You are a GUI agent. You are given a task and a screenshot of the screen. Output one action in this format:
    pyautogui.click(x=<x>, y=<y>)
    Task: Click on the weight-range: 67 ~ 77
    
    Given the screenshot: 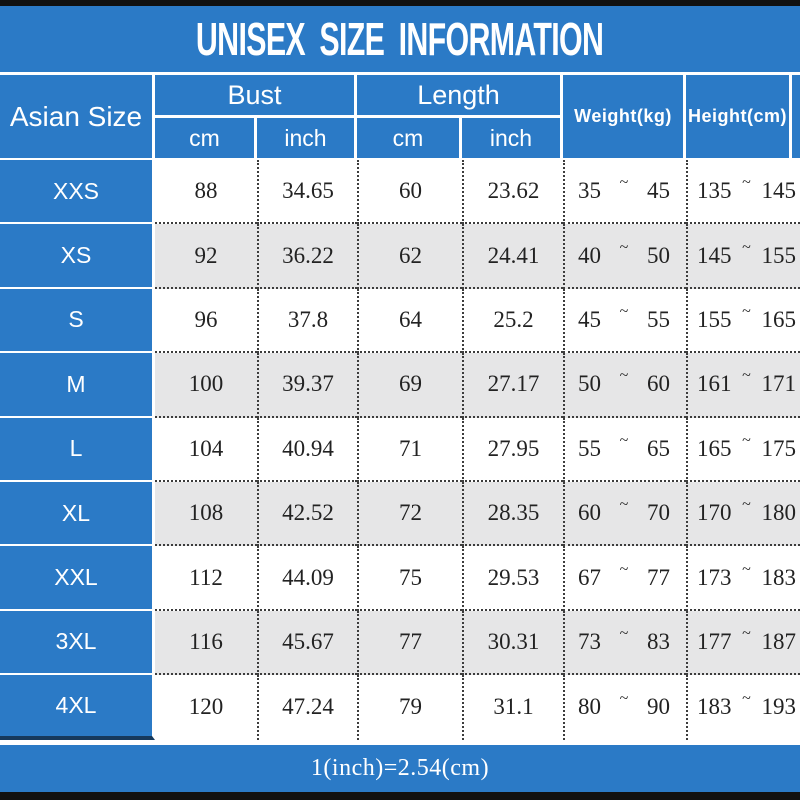 What is the action you would take?
    pyautogui.click(x=624, y=578)
    